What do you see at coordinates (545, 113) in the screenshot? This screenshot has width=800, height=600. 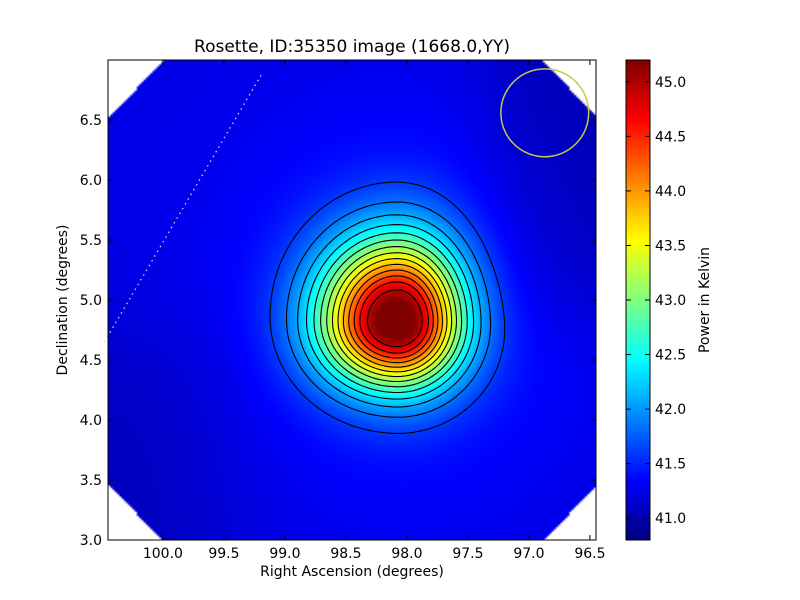 I see `beam-circle` at bounding box center [545, 113].